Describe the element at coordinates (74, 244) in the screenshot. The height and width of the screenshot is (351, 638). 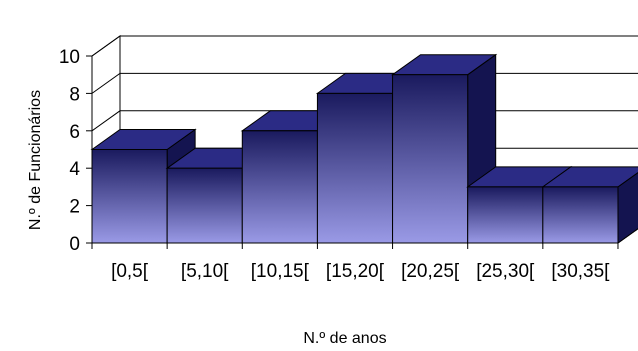
I see `y-tick-label: 0` at that location.